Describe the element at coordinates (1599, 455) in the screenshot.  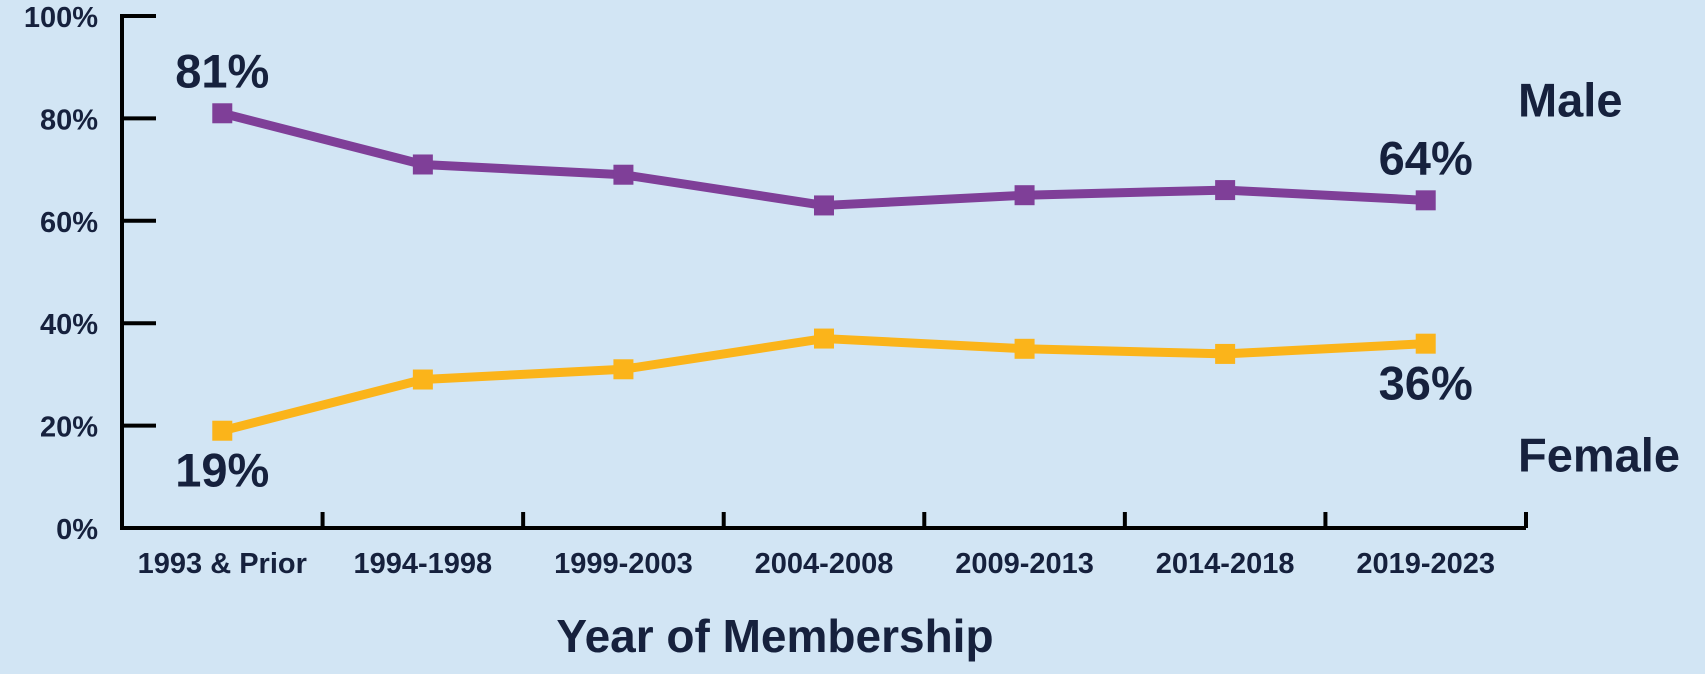
I see `series-name-label: Female` at that location.